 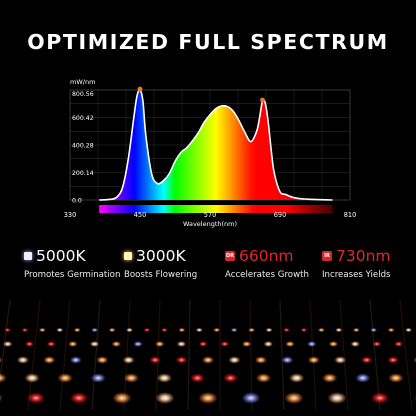 What do you see at coordinates (176, 264) in the screenshot?
I see `feature-3000k: 3000K Boosts Flowering` at bounding box center [176, 264].